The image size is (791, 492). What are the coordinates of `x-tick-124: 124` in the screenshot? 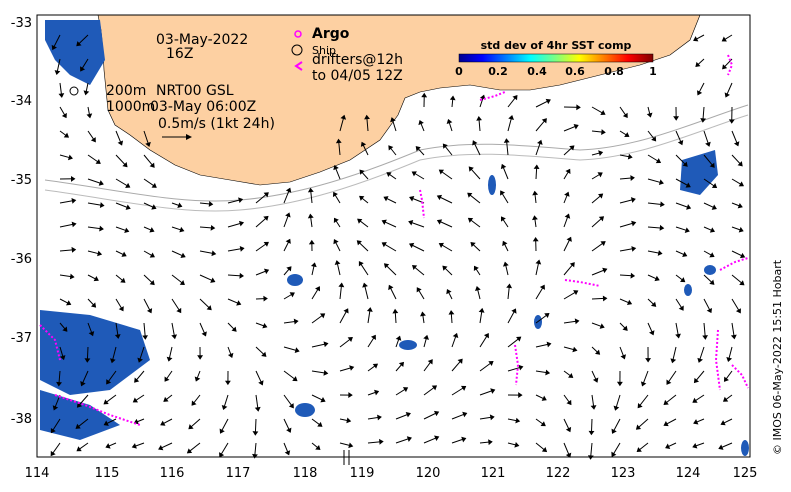 It's located at (688, 473).